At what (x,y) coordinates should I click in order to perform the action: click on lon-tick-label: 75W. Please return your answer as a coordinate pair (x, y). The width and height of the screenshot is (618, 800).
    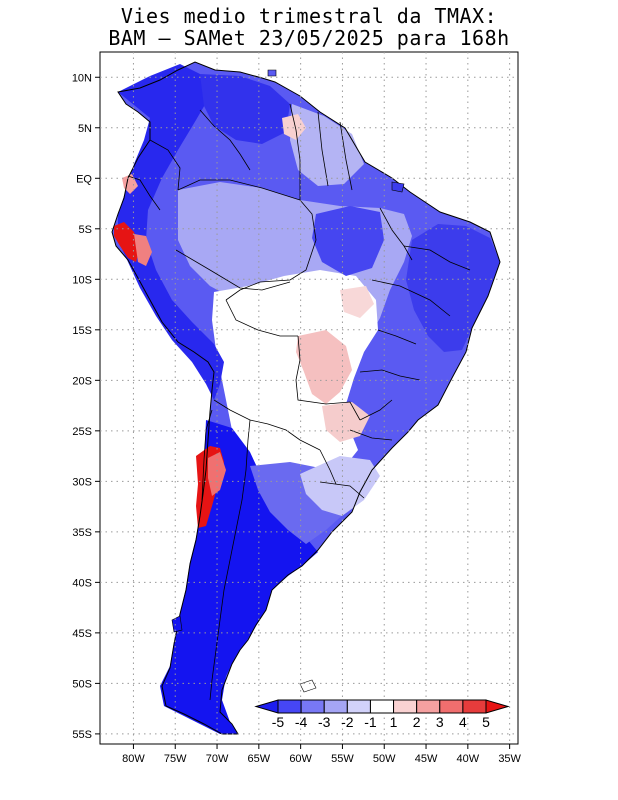
    Looking at the image, I should click on (175, 759).